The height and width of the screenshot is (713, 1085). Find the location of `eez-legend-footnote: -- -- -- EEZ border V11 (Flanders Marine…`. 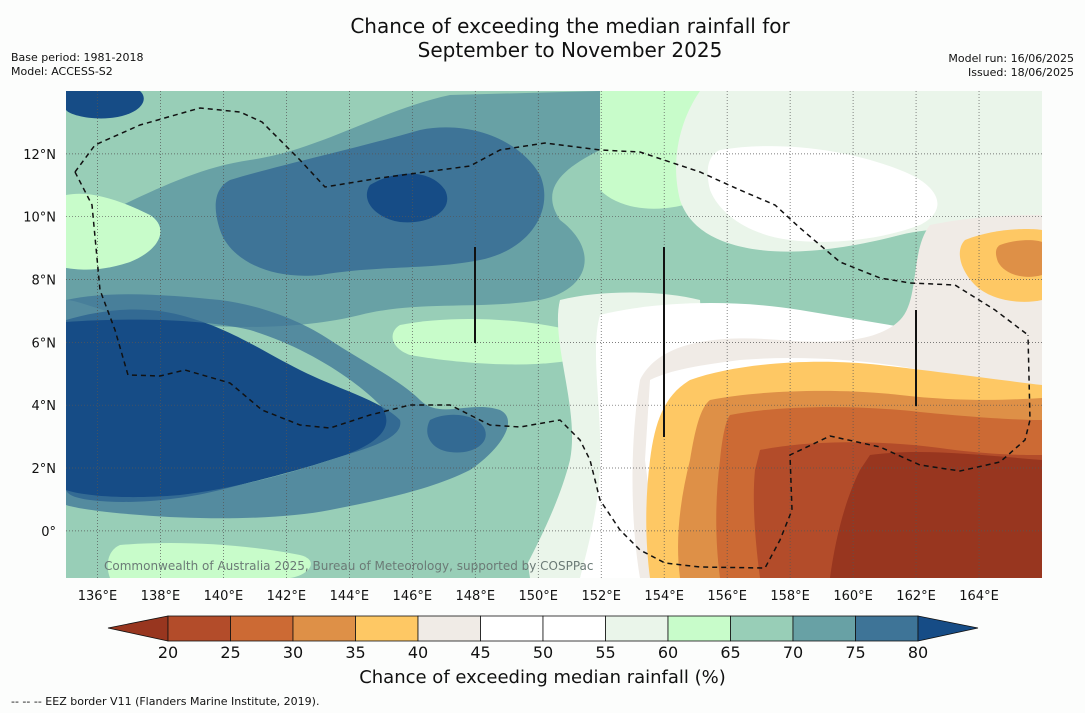

eez-legend-footnote: -- -- -- EEZ border V11 (Flanders Marine… is located at coordinates (165, 701).